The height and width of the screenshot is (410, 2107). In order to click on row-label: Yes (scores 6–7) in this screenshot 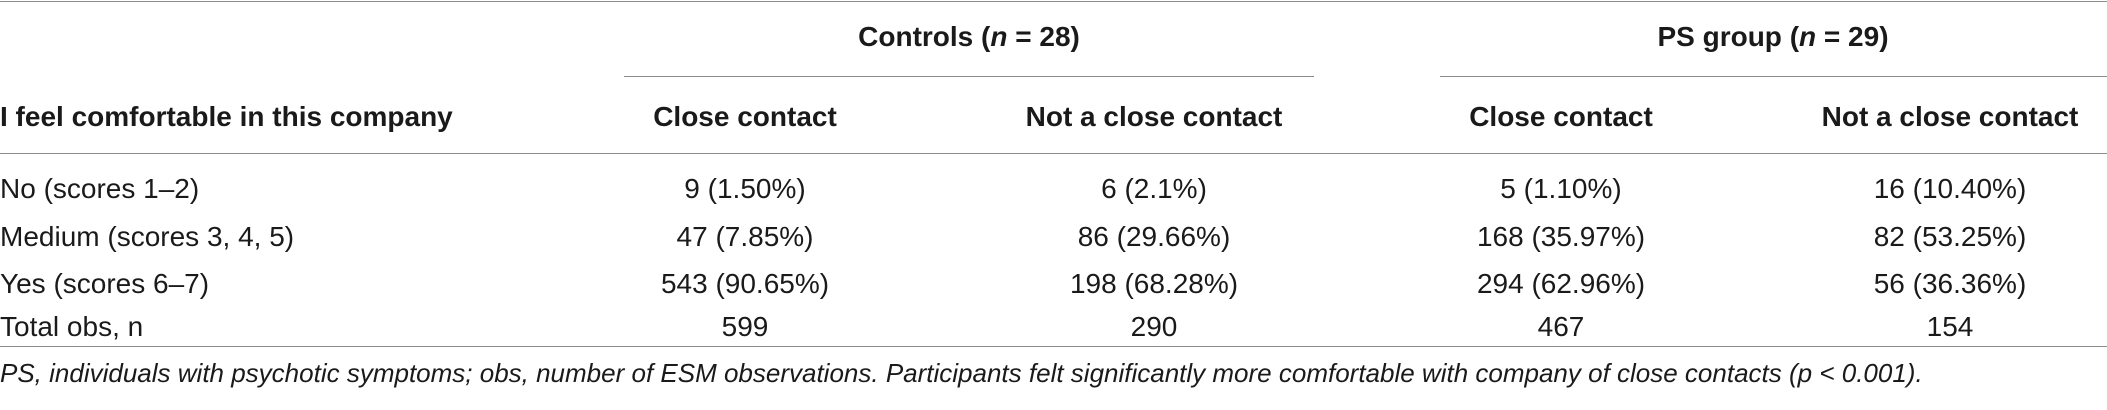, I will do `click(105, 283)`.